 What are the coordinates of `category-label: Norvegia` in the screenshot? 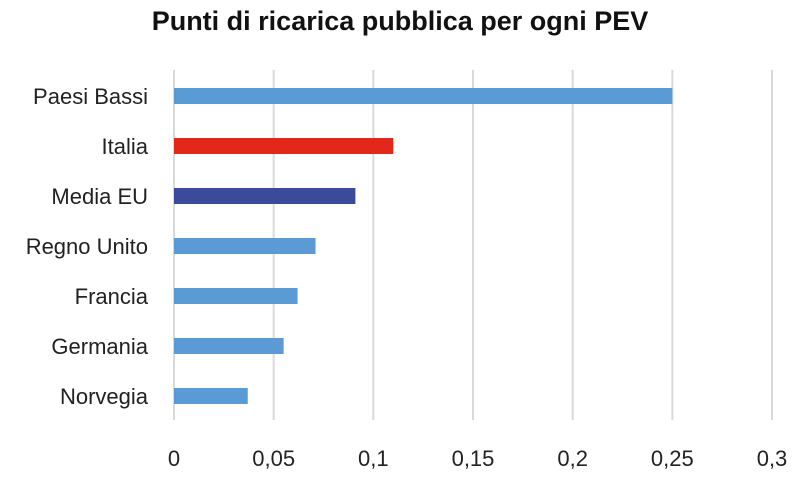 It's located at (104, 396).